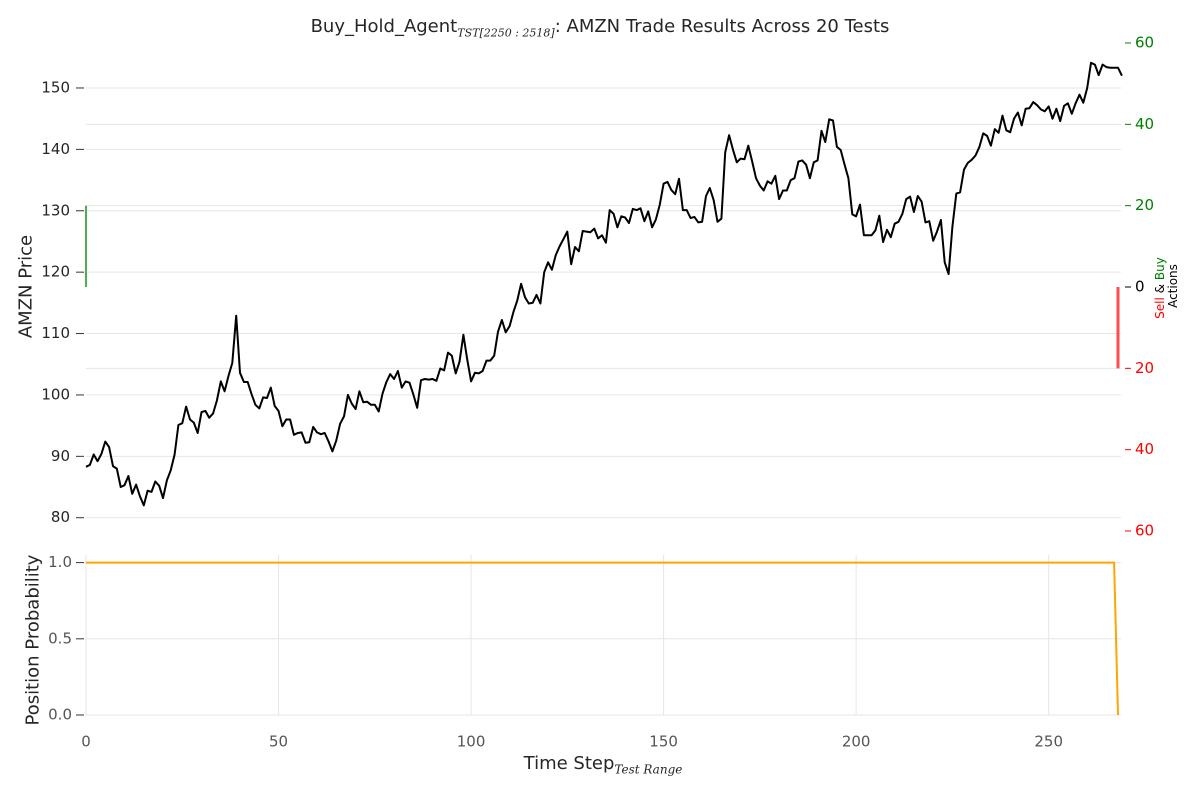 The width and height of the screenshot is (1200, 800). I want to click on position-axis-label: Position Probability, so click(33, 640).